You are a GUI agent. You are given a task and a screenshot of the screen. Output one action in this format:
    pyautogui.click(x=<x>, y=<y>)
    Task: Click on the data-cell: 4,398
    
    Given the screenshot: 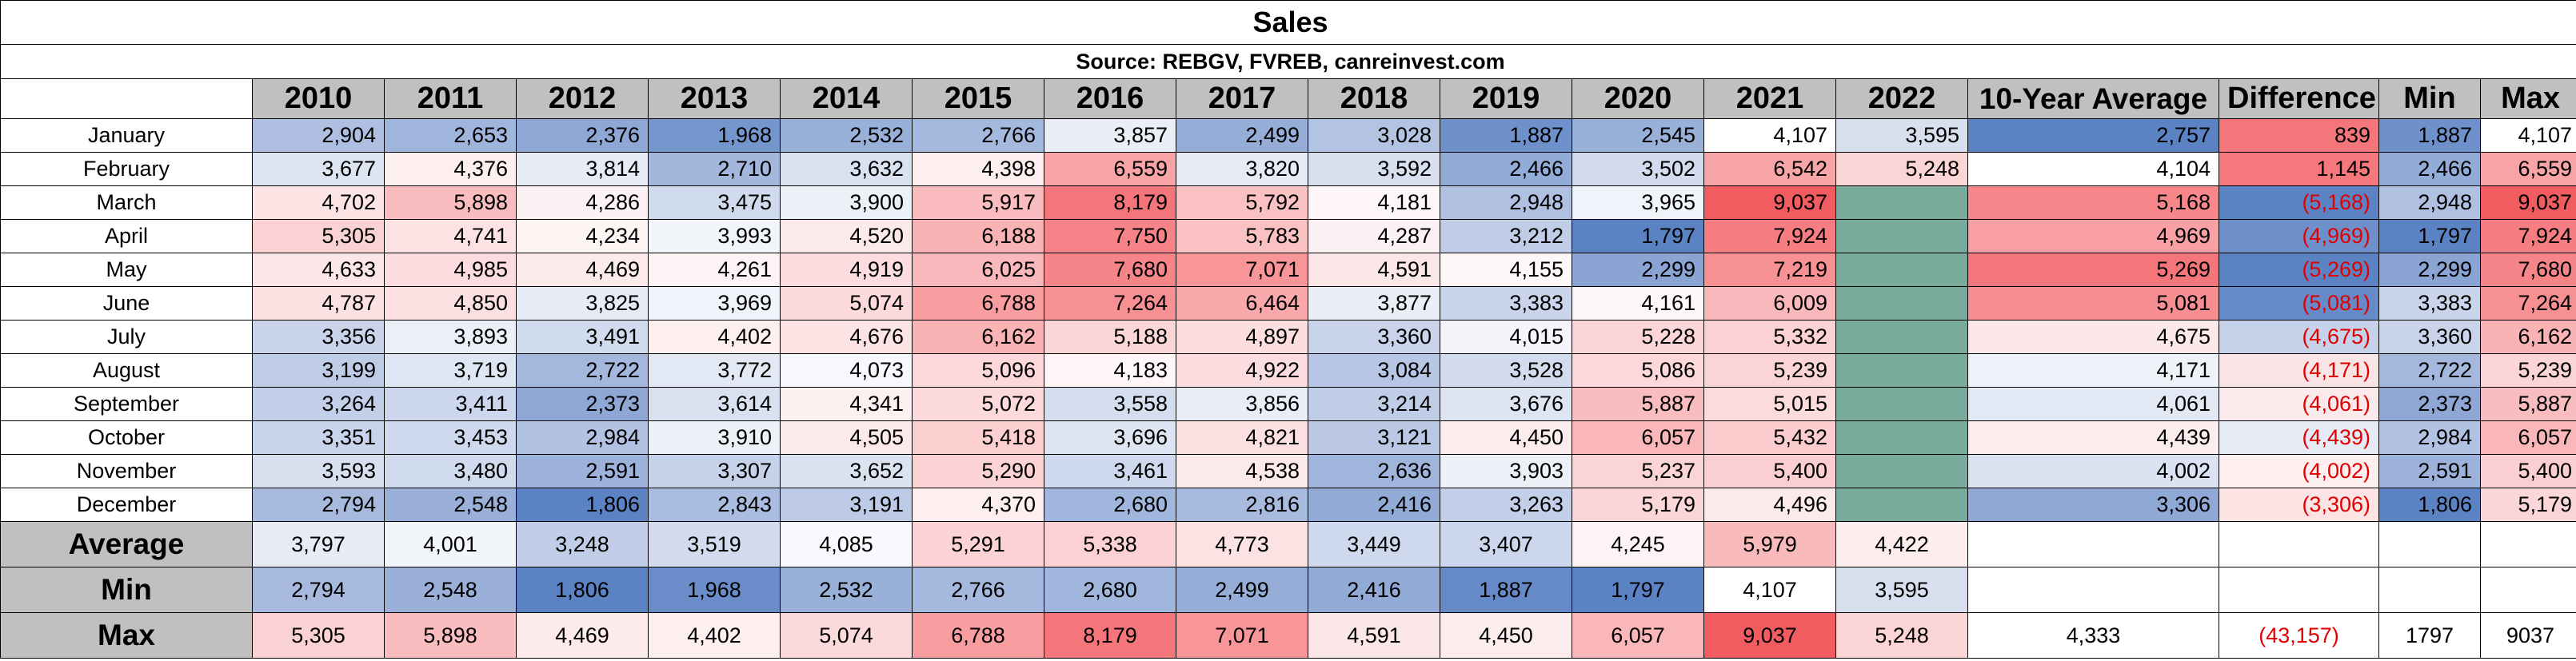 What is the action you would take?
    pyautogui.click(x=978, y=169)
    